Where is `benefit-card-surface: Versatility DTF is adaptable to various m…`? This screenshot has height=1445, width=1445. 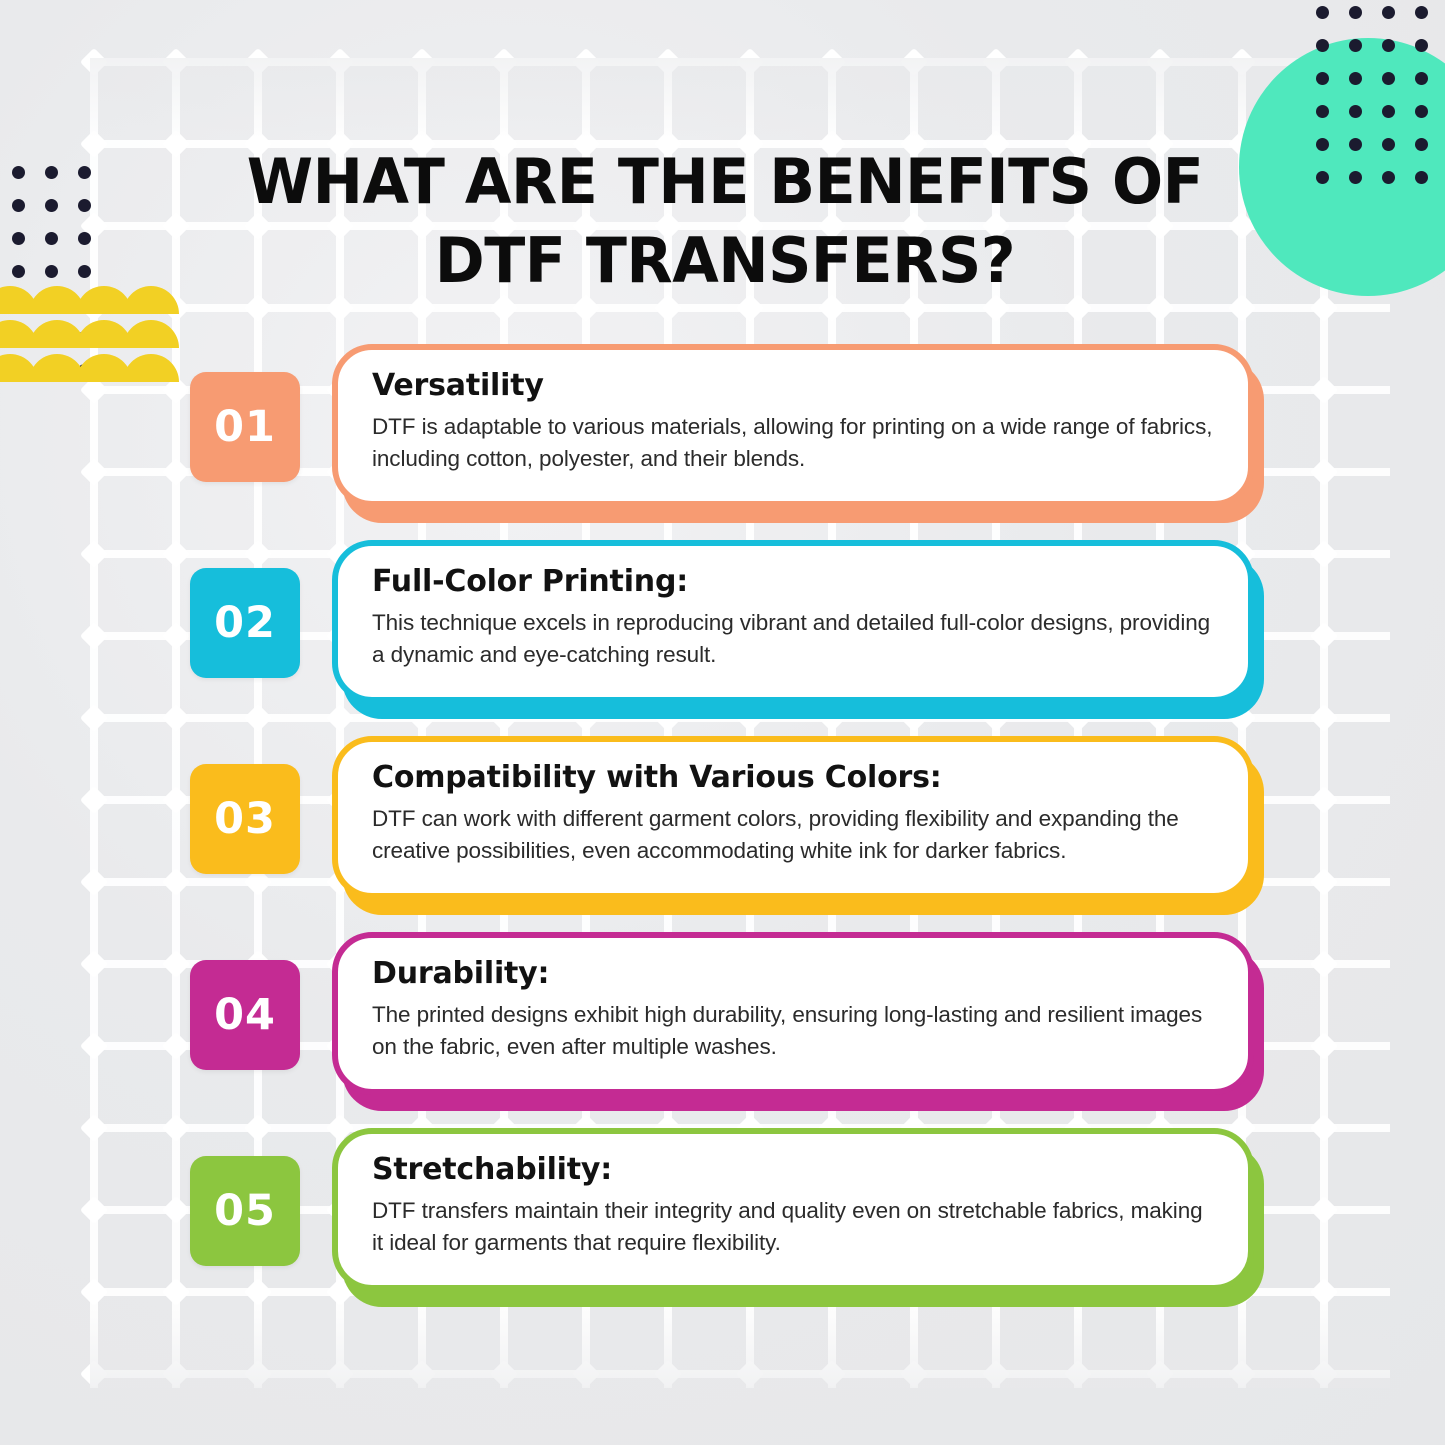
benefit-card-surface: Versatility DTF is adaptable to various m… is located at coordinates (793, 425).